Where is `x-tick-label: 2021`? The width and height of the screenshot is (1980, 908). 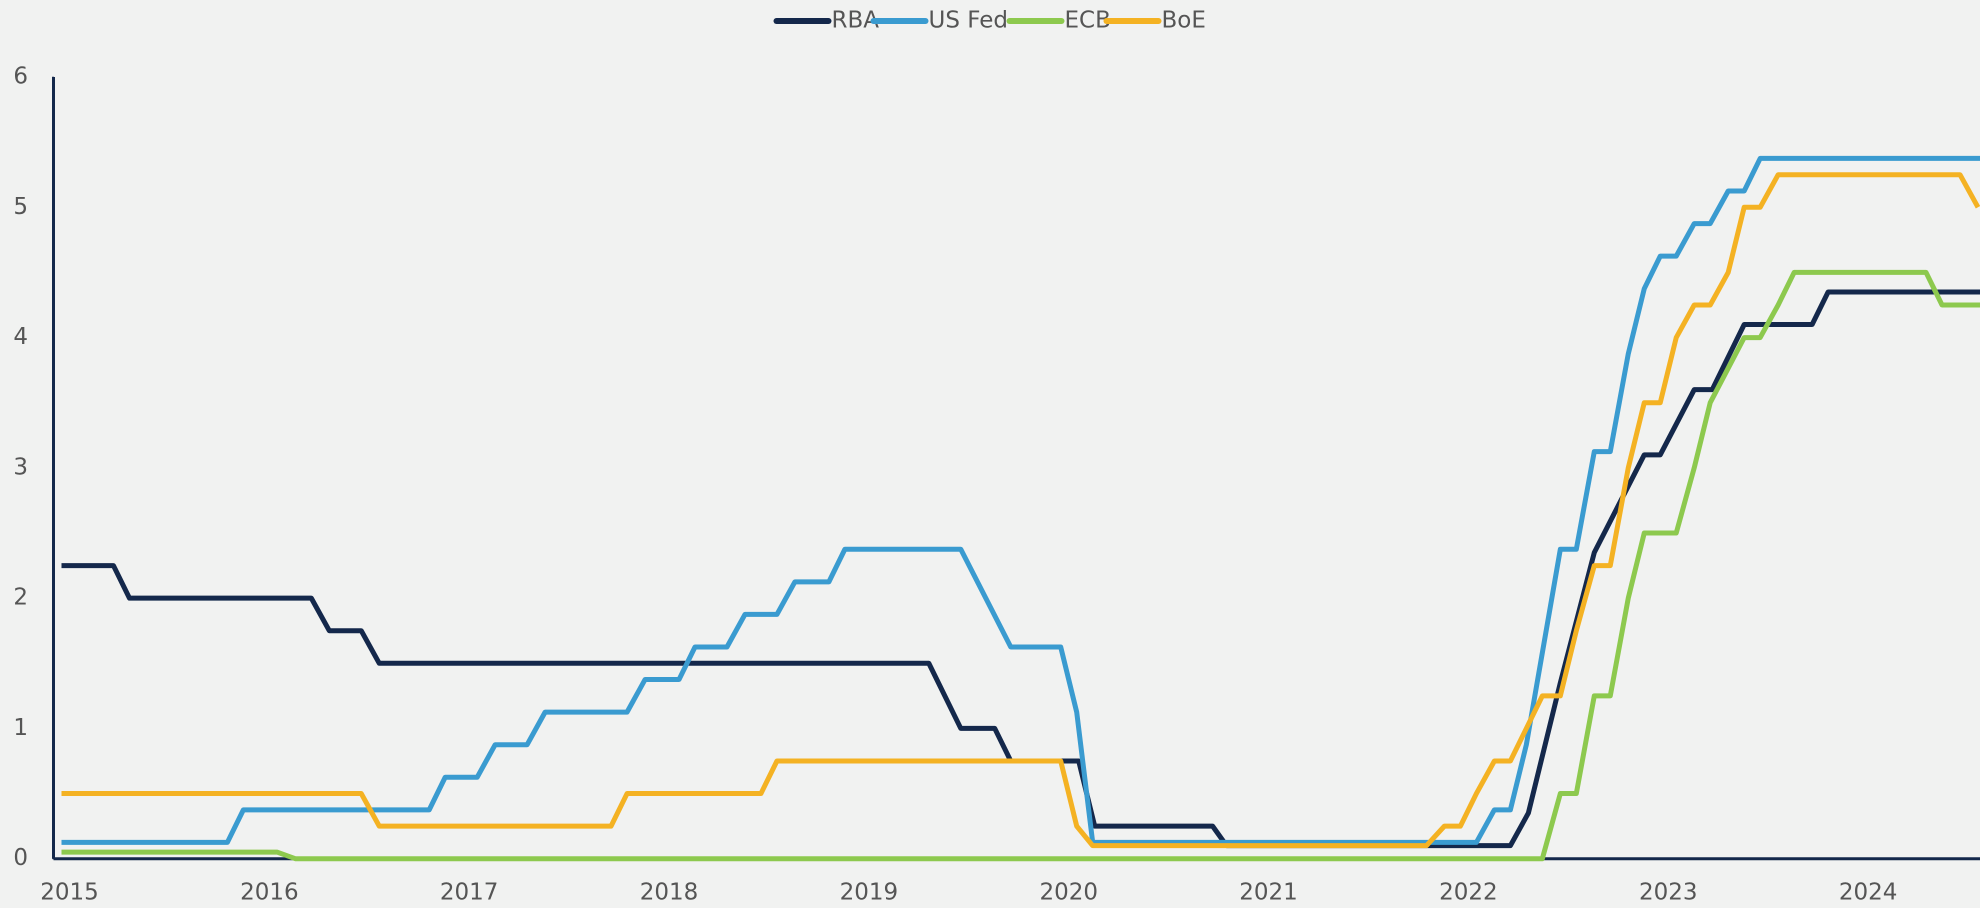 x-tick-label: 2021 is located at coordinates (1268, 893).